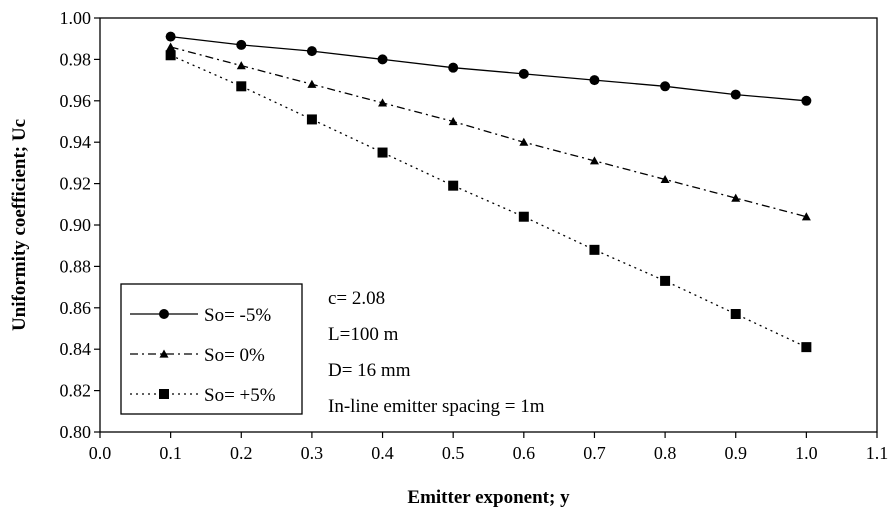 The width and height of the screenshot is (892, 511). What do you see at coordinates (594, 453) in the screenshot?
I see `x-tick-label: 0.7` at bounding box center [594, 453].